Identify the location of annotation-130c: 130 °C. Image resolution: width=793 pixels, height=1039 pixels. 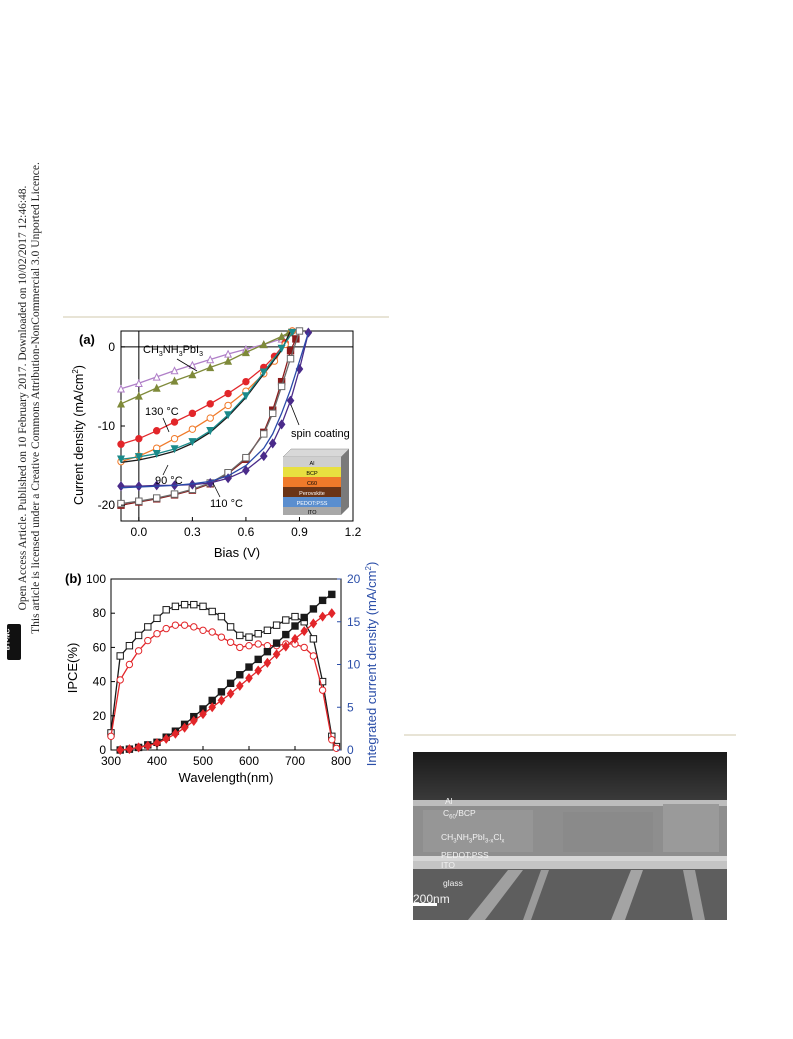
(162, 412).